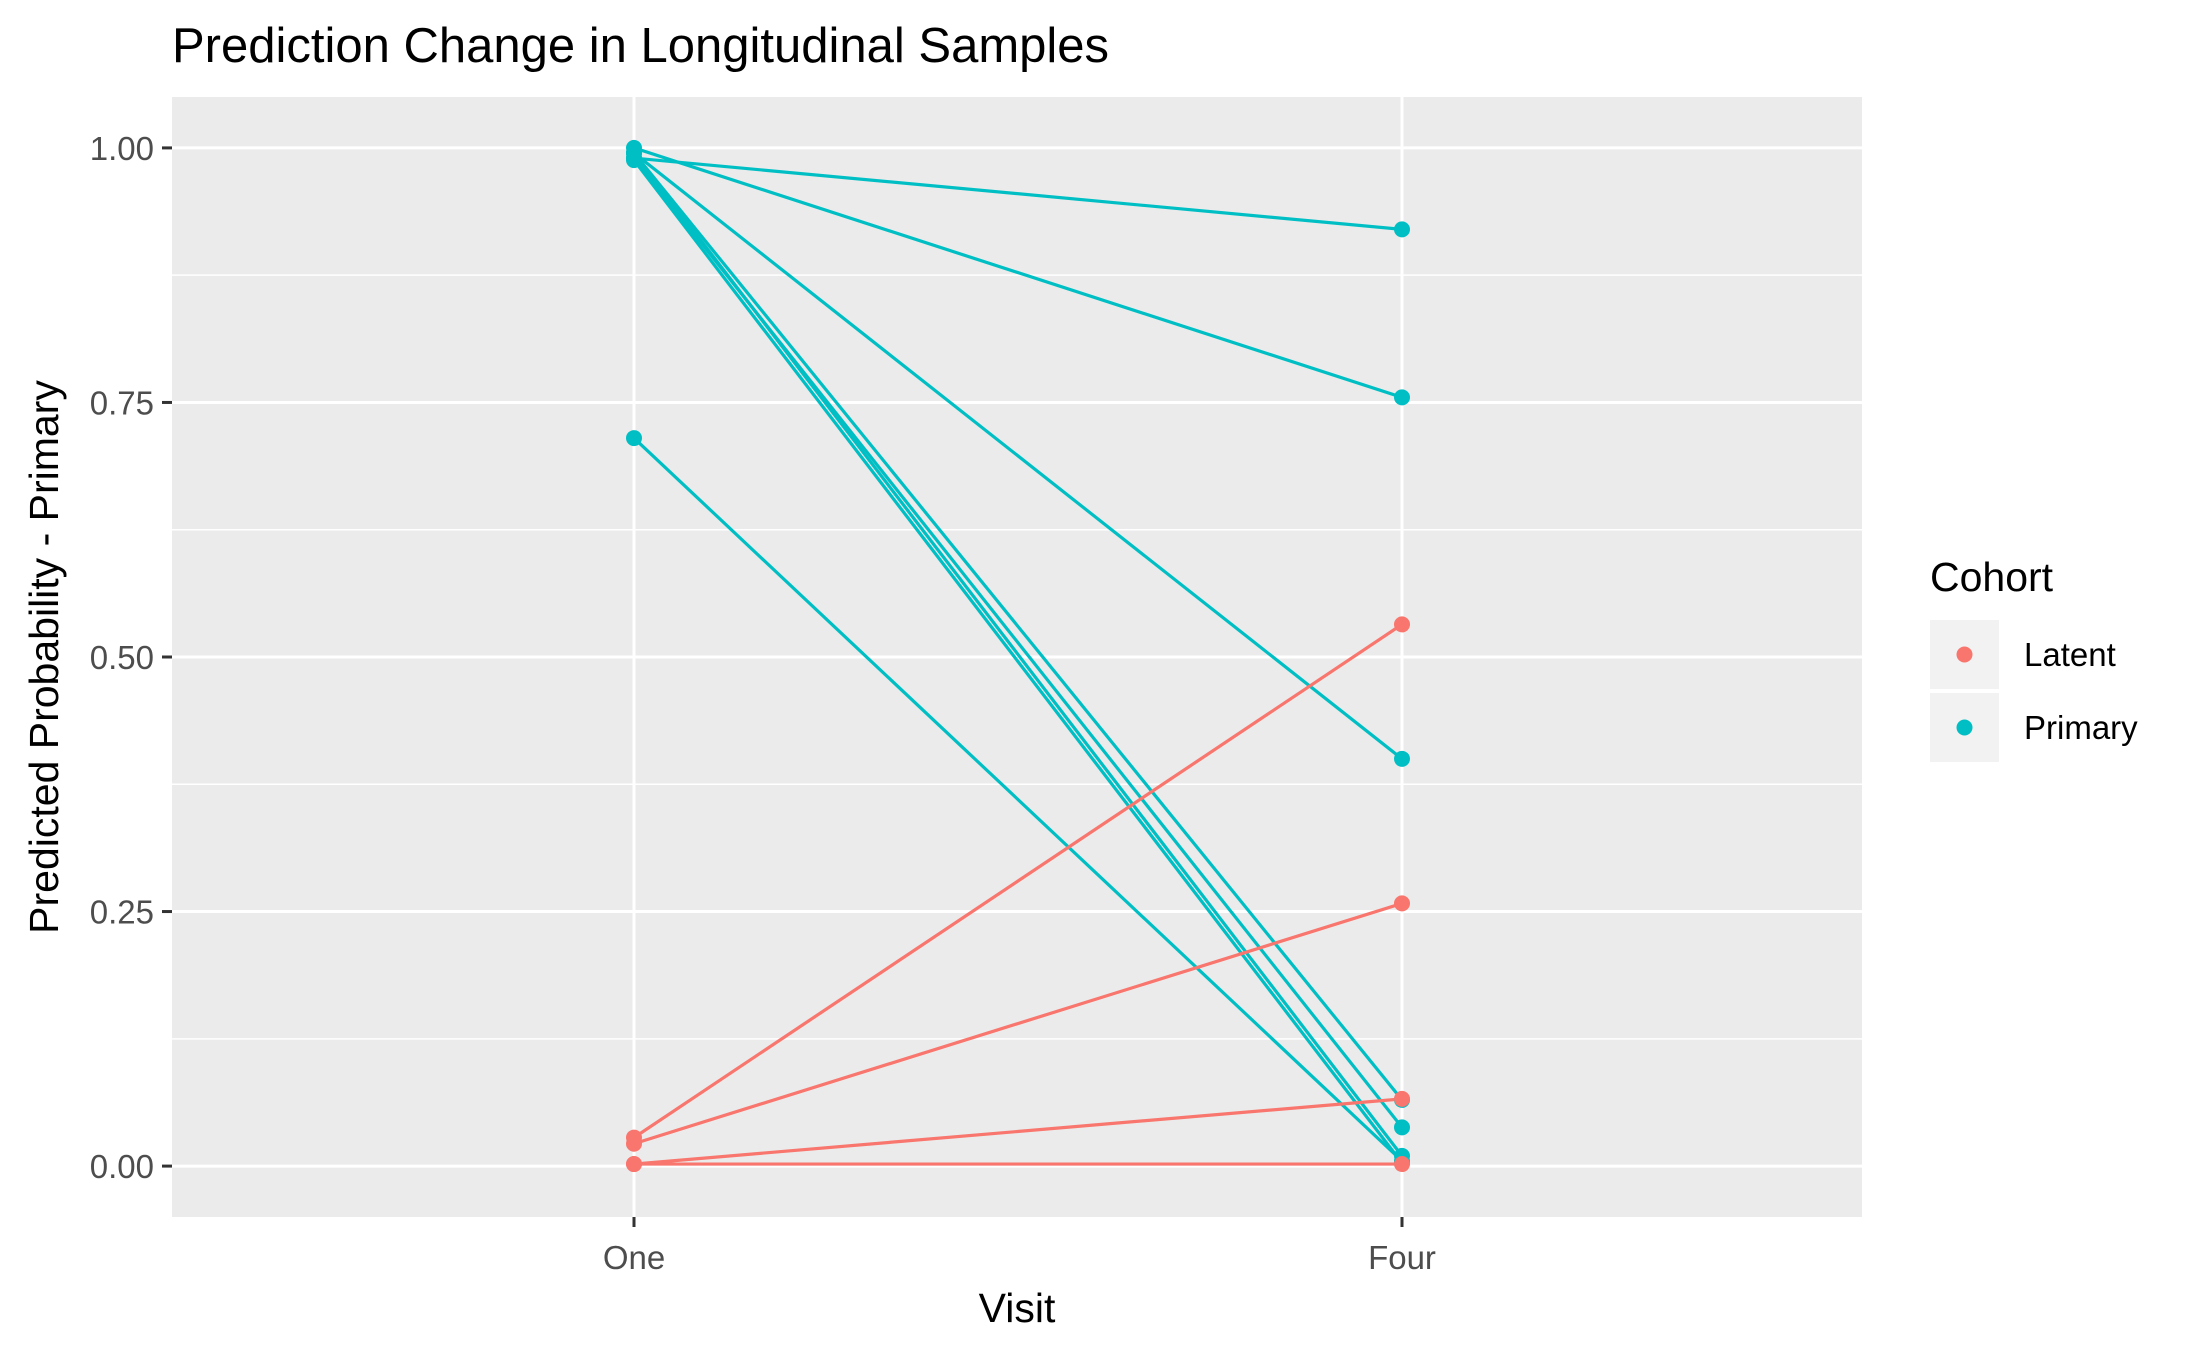  What do you see at coordinates (122, 912) in the screenshot?
I see `y-tick-label: 0.25` at bounding box center [122, 912].